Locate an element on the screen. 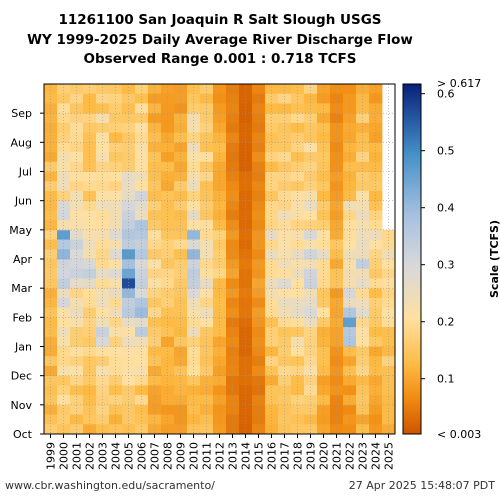 The height and width of the screenshot is (500, 500). x-tick-label: 2010 is located at coordinates (194, 456).